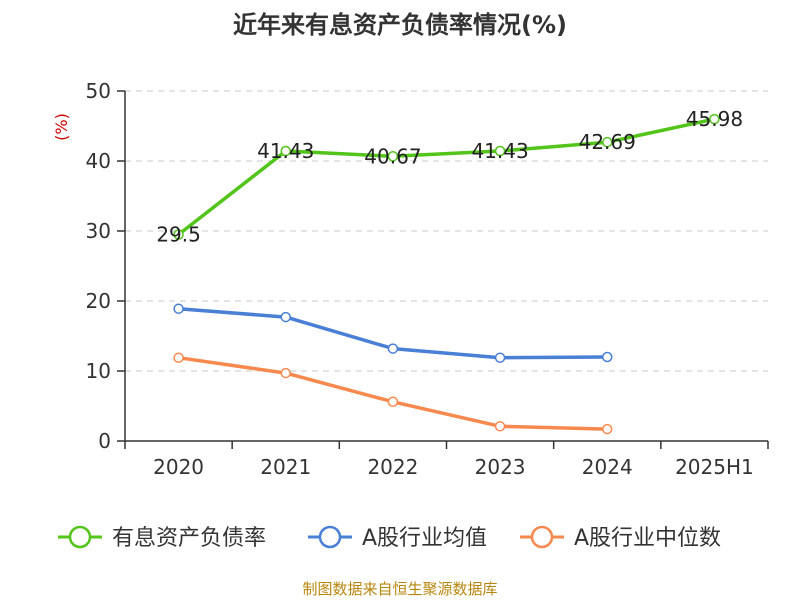  Describe the element at coordinates (424, 538) in the screenshot. I see `legend-label: A股行业均值` at that location.